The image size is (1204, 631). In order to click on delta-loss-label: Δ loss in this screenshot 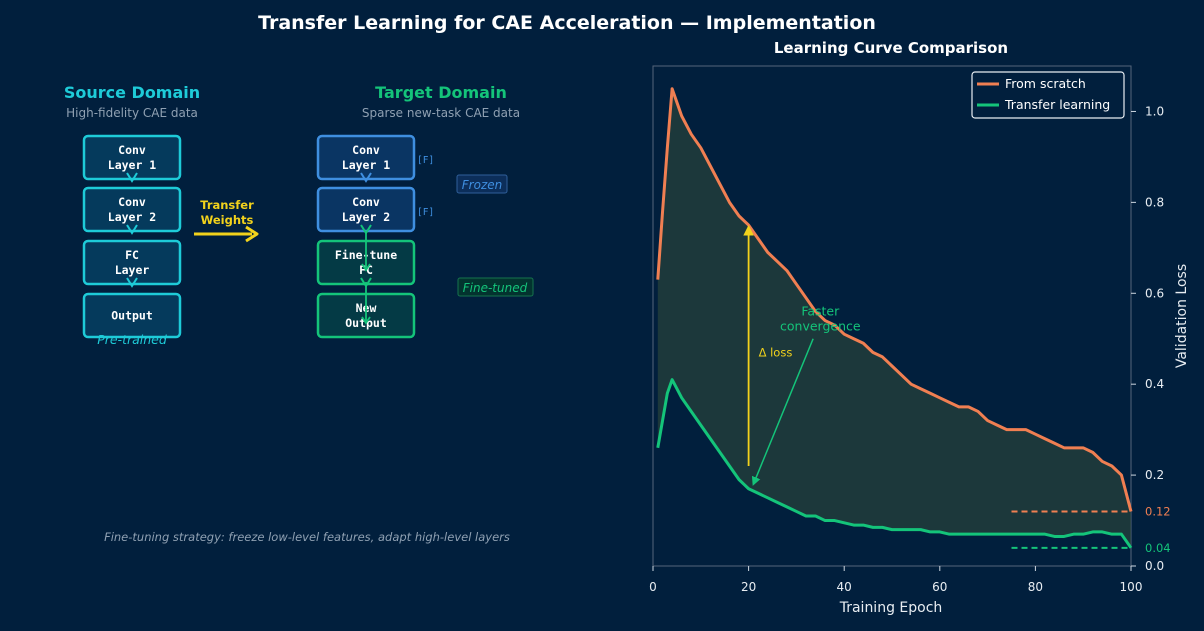, I will do `click(776, 352)`.